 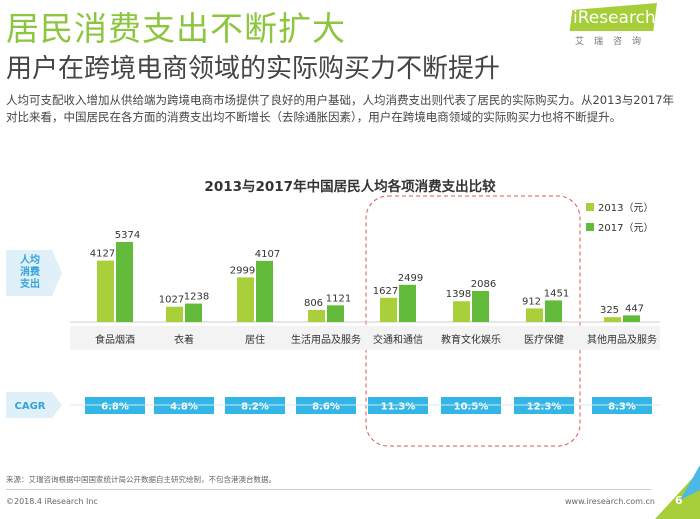 What do you see at coordinates (625, 228) in the screenshot?
I see `legend-label: 2017（元）` at bounding box center [625, 228].